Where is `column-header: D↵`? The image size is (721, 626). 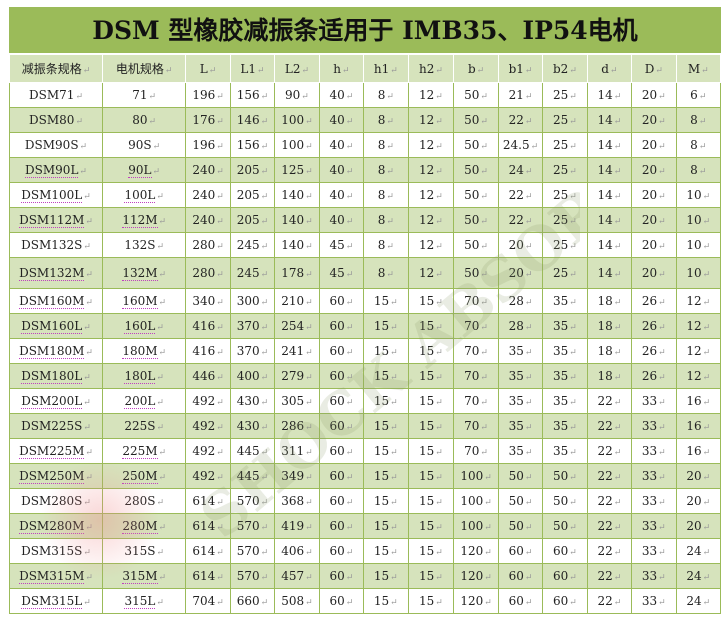
column-header: D↵ is located at coordinates (654, 68).